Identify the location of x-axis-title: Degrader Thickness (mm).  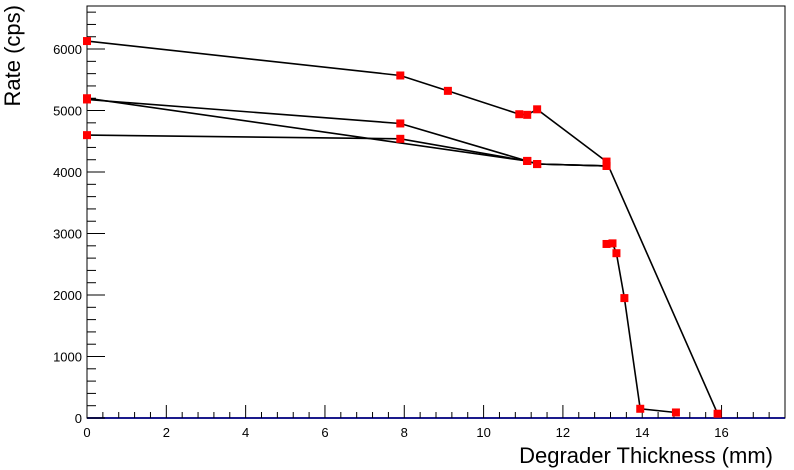
(646, 455).